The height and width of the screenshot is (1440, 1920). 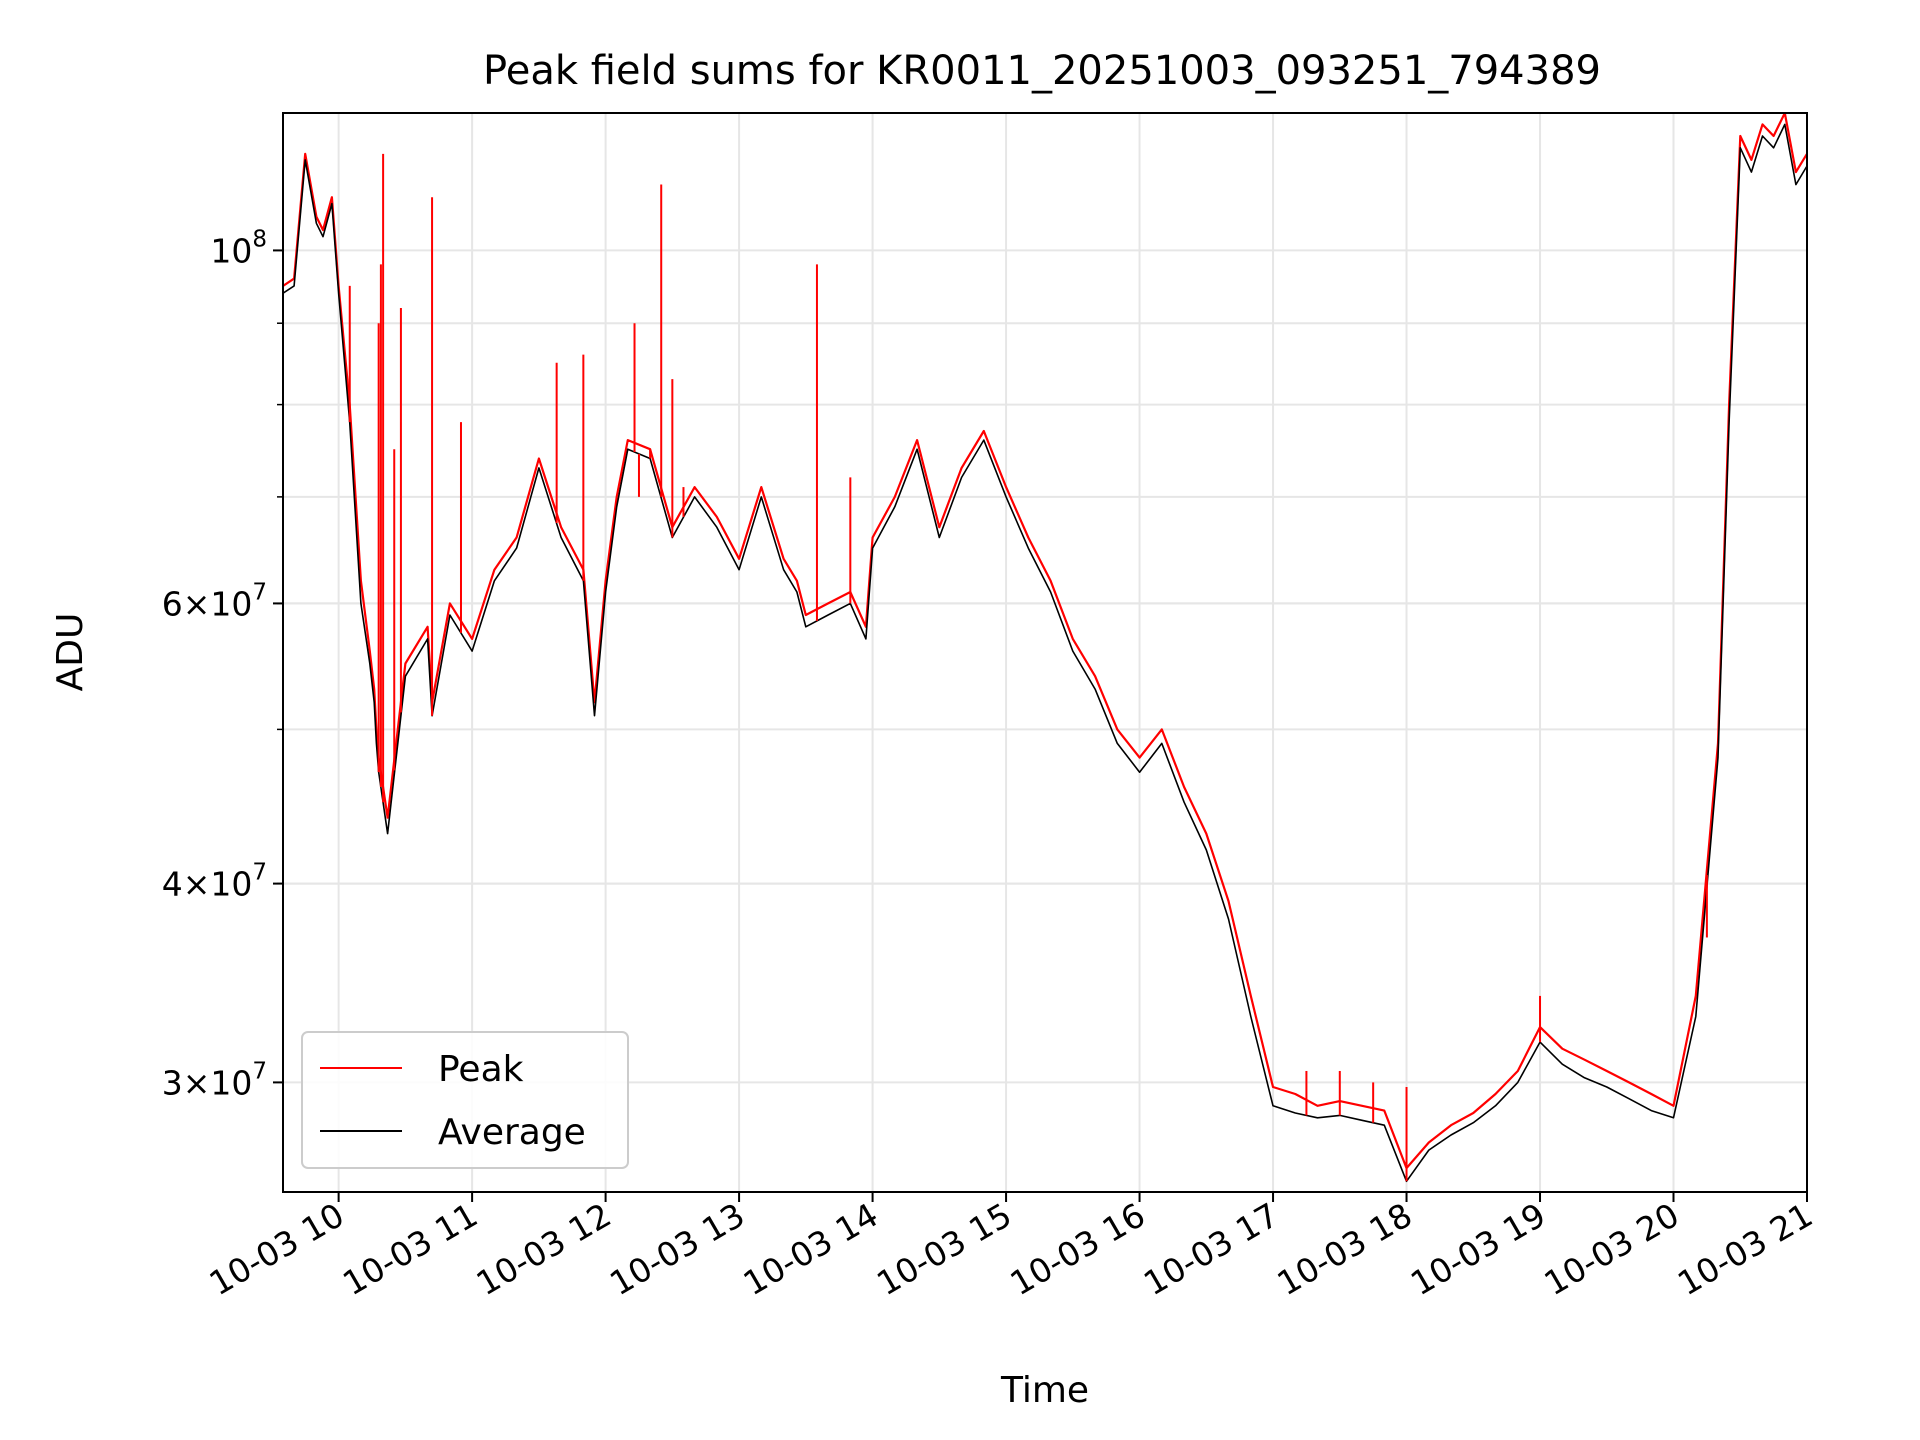 I want to click on legend-average-label: Average, so click(x=512, y=1132).